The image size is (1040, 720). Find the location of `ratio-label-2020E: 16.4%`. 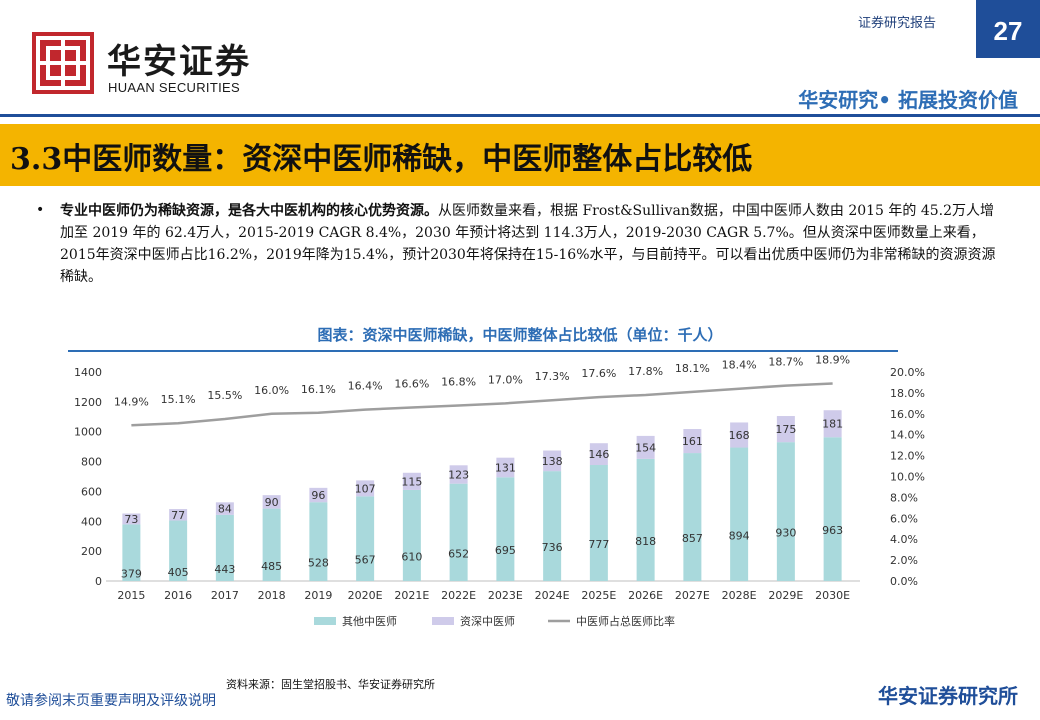

ratio-label-2020E: 16.4% is located at coordinates (365, 386).